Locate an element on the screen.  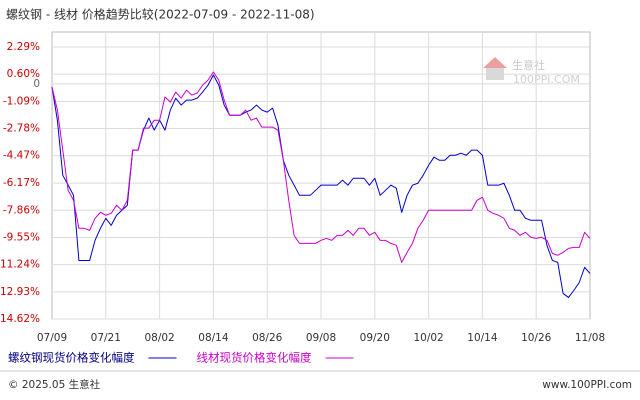
x-tick-label: 10/26 is located at coordinates (536, 338).